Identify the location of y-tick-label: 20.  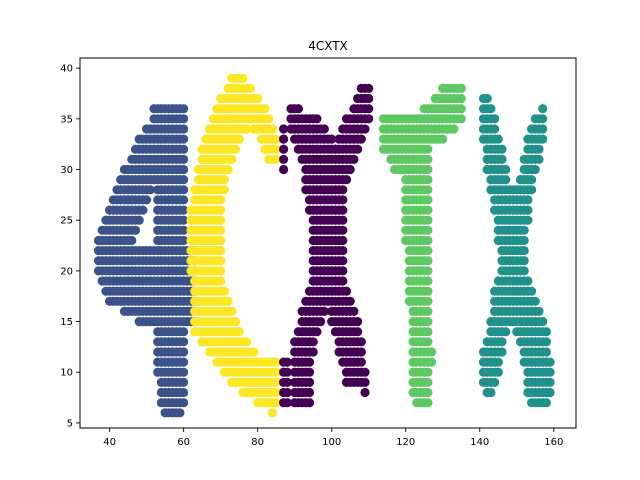
(66, 271).